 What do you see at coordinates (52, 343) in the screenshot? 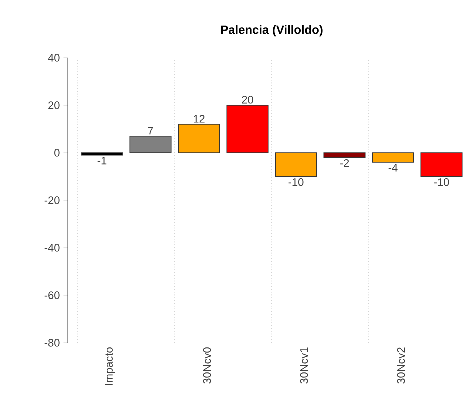
I see `y-tick-label: -80` at bounding box center [52, 343].